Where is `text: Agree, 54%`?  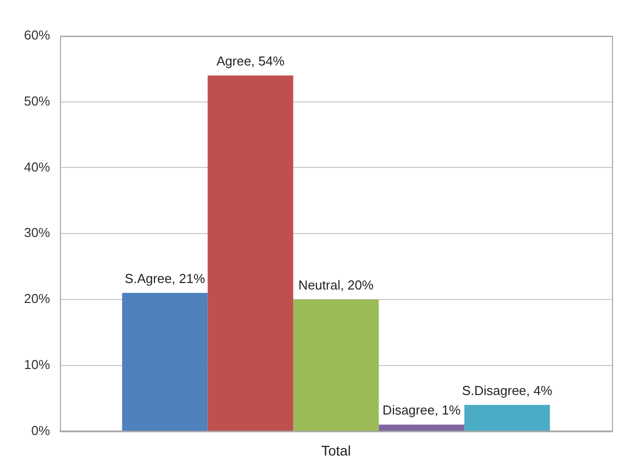 text: Agree, 54% is located at coordinates (250, 61).